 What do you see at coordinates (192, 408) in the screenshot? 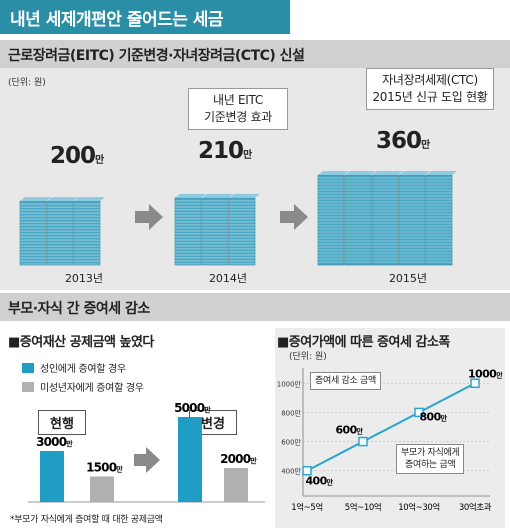
I see `bar-value-label: 5000만` at bounding box center [192, 408].